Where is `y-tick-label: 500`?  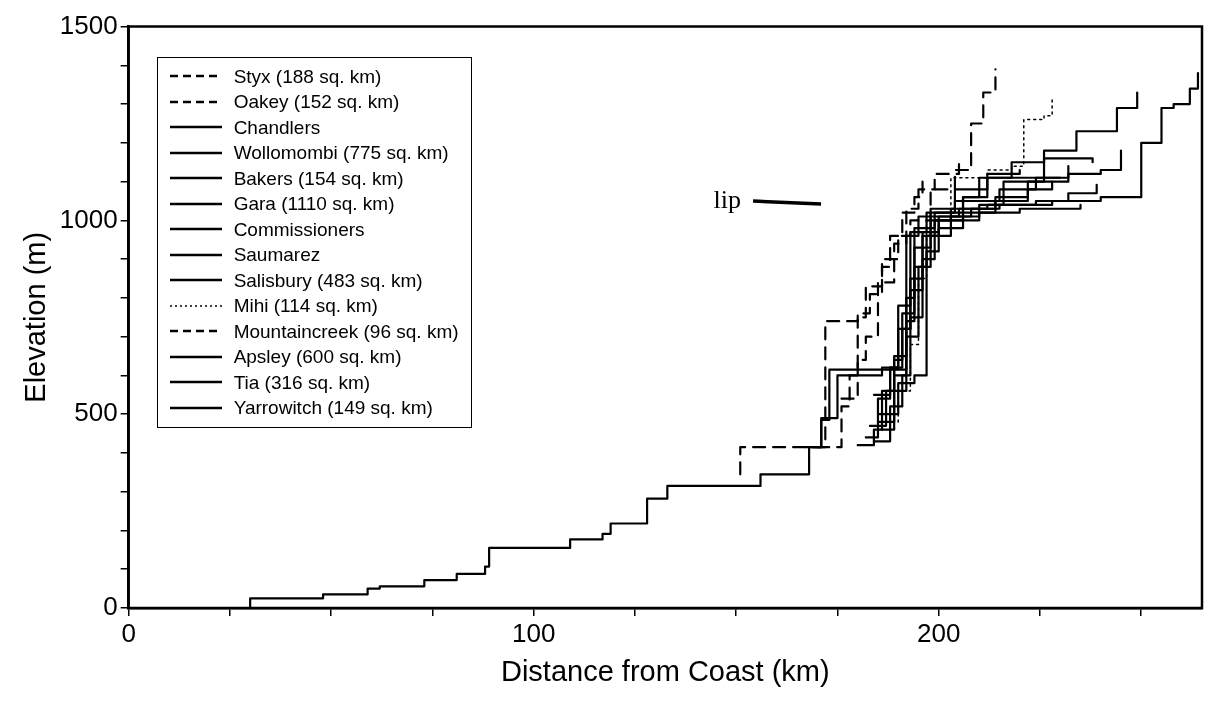
y-tick-label: 500 is located at coordinates (96, 412).